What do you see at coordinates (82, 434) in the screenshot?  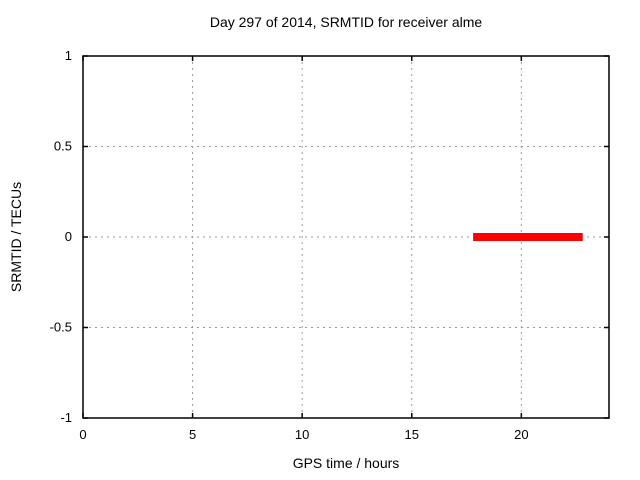 I see `x-tick-label: 0` at bounding box center [82, 434].